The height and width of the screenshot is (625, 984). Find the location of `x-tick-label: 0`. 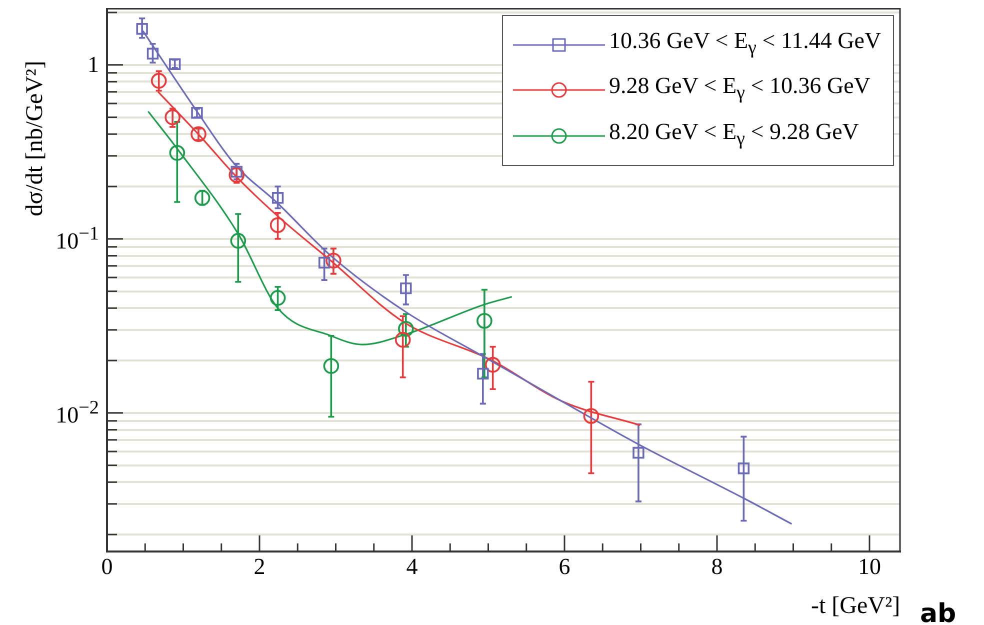

x-tick-label: 0 is located at coordinates (107, 567).